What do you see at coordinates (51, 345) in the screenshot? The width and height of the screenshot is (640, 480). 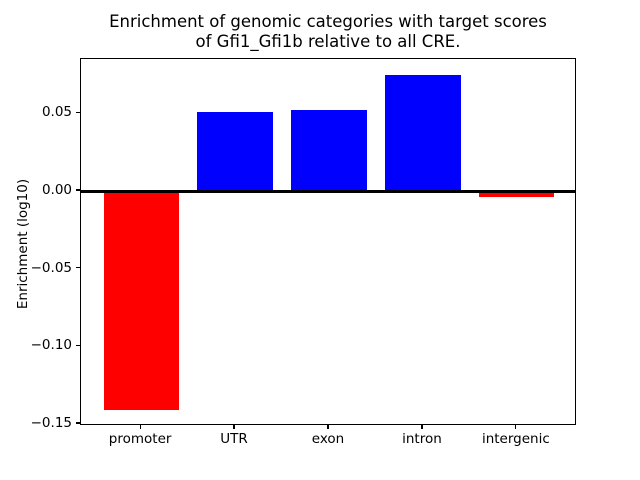 I see `y-tick-label: −0.10` at bounding box center [51, 345].